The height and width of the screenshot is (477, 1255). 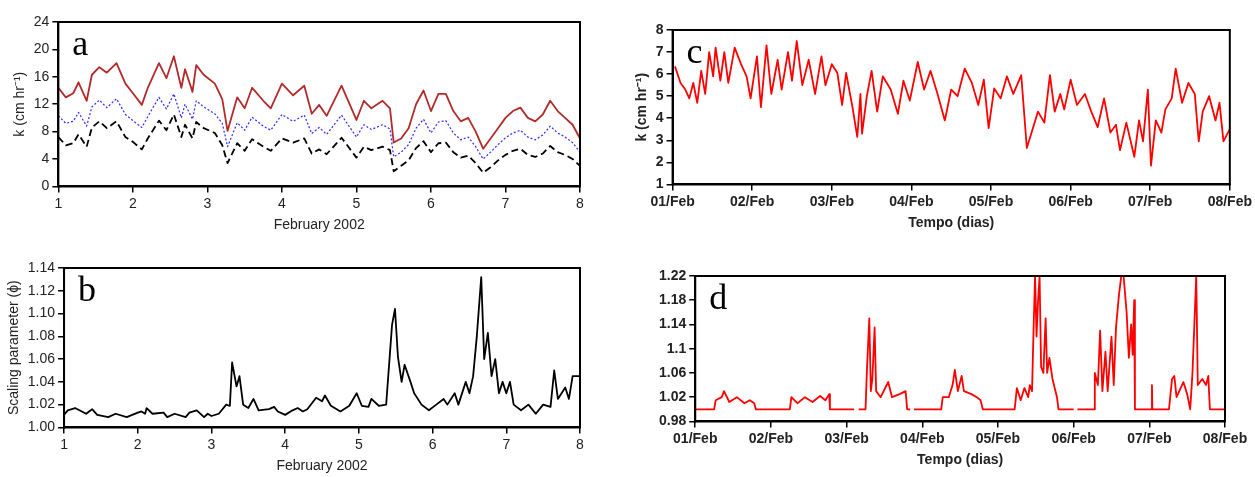 What do you see at coordinates (41, 48) in the screenshot?
I see `y-tick-label: 20` at bounding box center [41, 48].